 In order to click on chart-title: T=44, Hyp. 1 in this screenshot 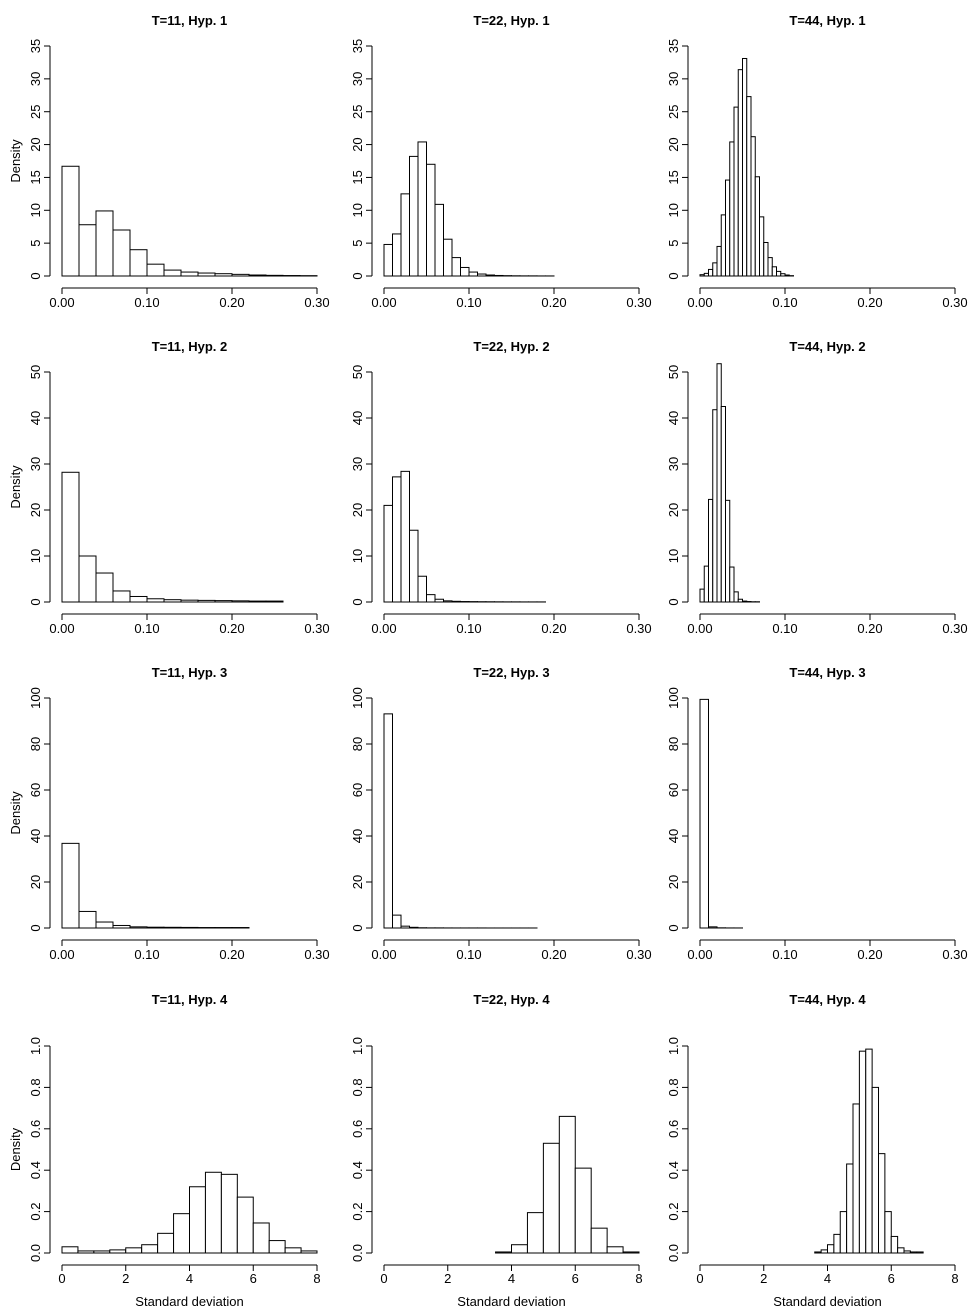, I will do `click(827, 20)`.